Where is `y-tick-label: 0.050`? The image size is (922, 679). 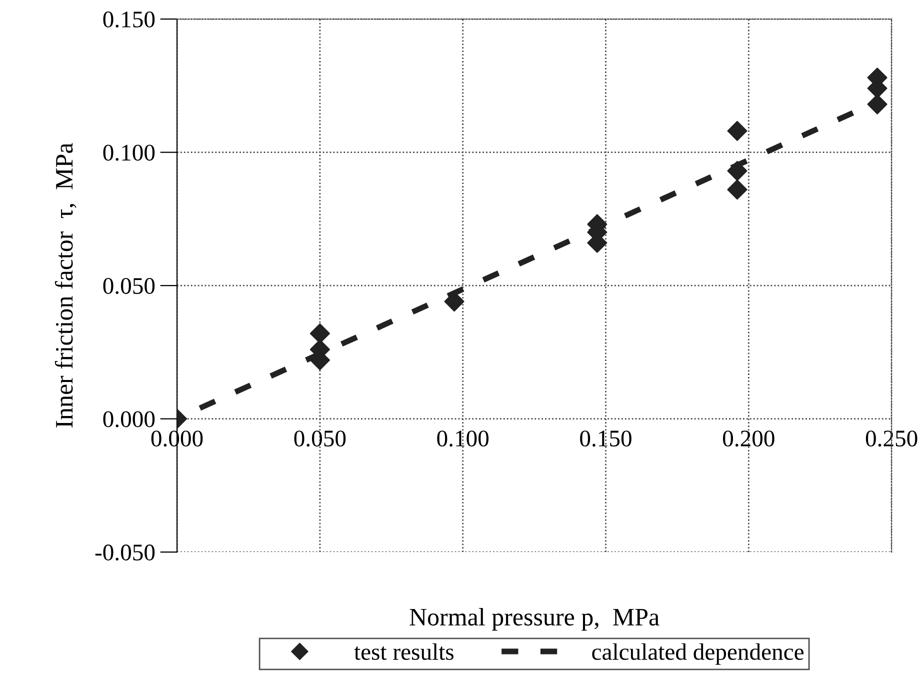
y-tick-label: 0.050 is located at coordinates (129, 286).